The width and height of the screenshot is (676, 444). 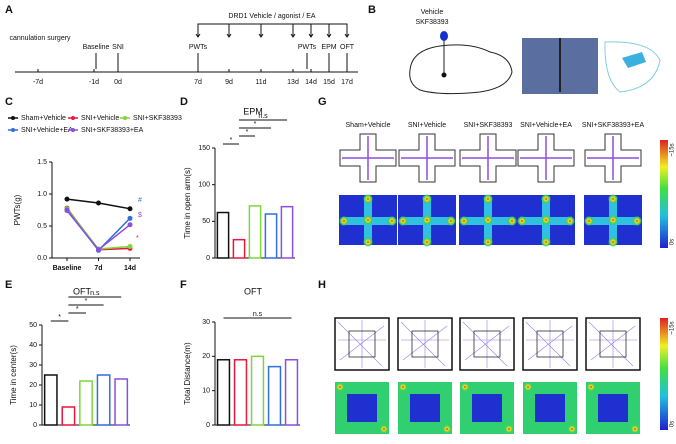 I want to click on panel-label: D, so click(x=184, y=102).